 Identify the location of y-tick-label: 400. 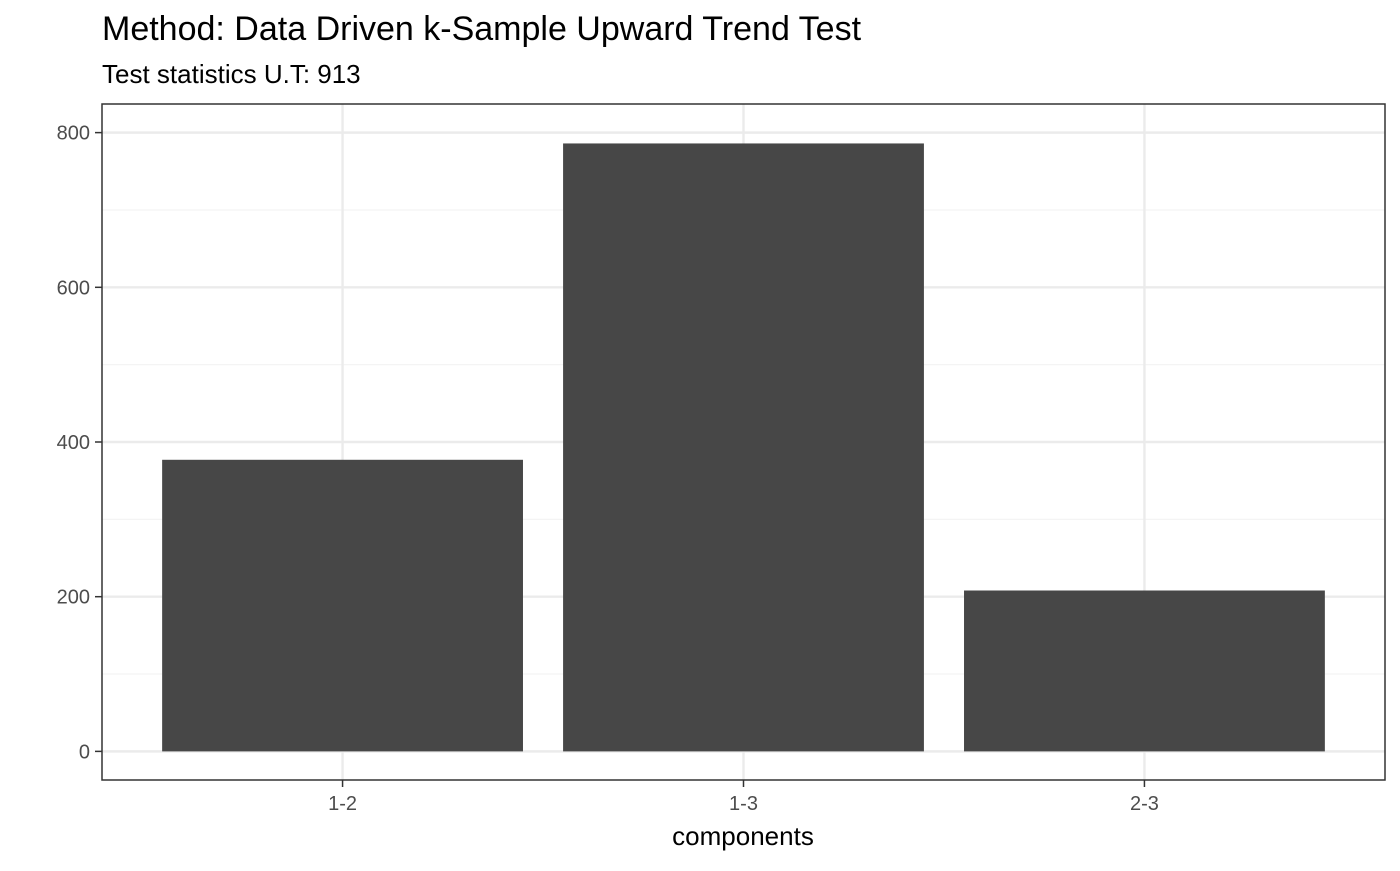
(73, 443).